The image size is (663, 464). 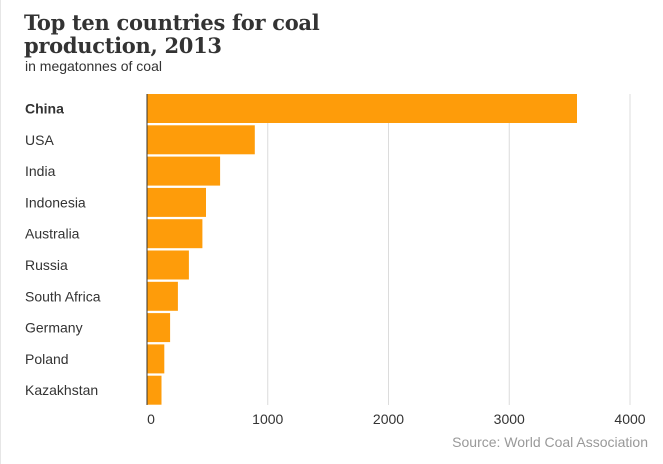 What do you see at coordinates (184, 171) in the screenshot?
I see `bar-india` at bounding box center [184, 171].